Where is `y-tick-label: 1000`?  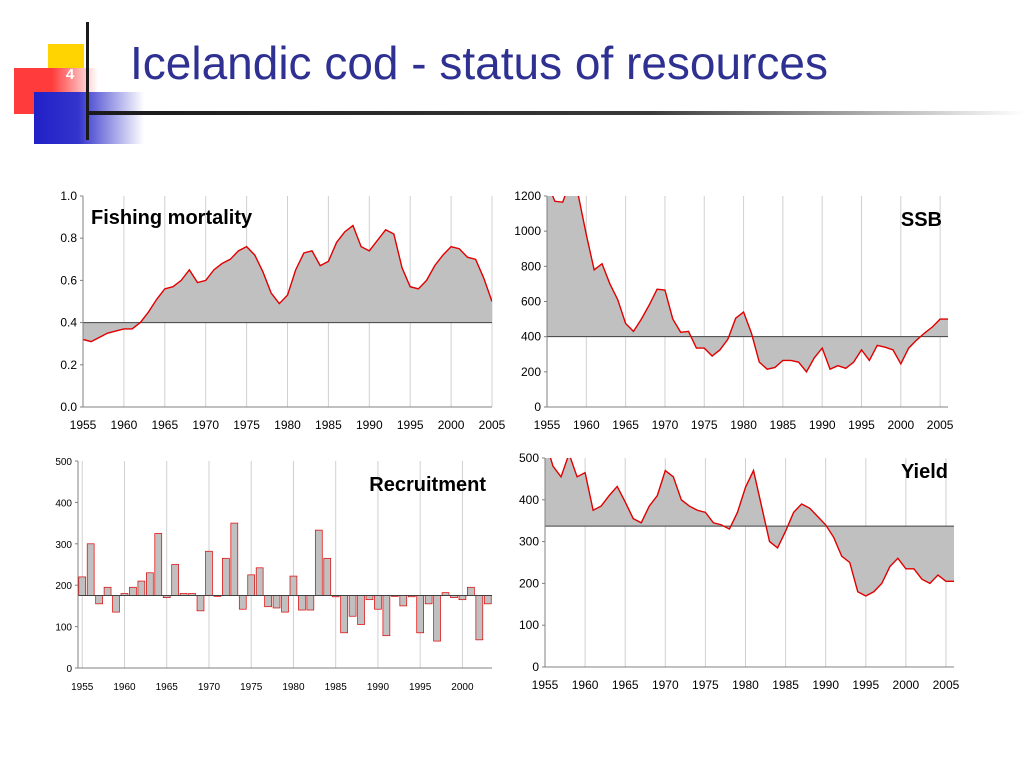 y-tick-label: 1000 is located at coordinates (527, 231).